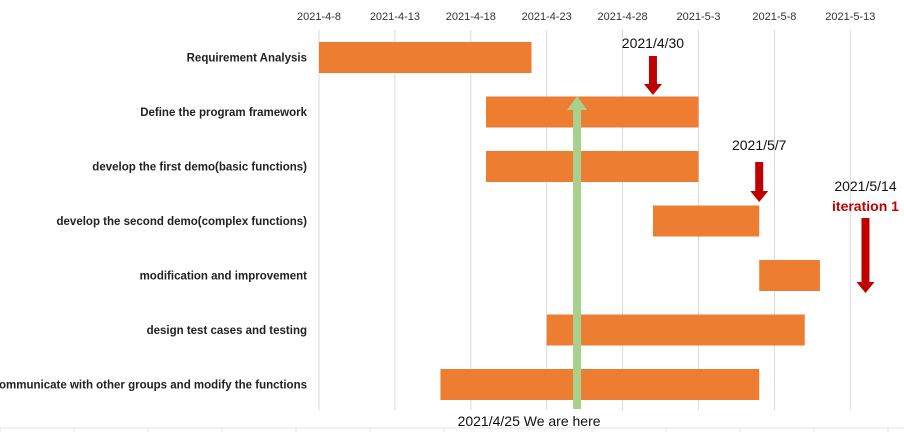  I want to click on task-label: Define the program framework, so click(223, 113).